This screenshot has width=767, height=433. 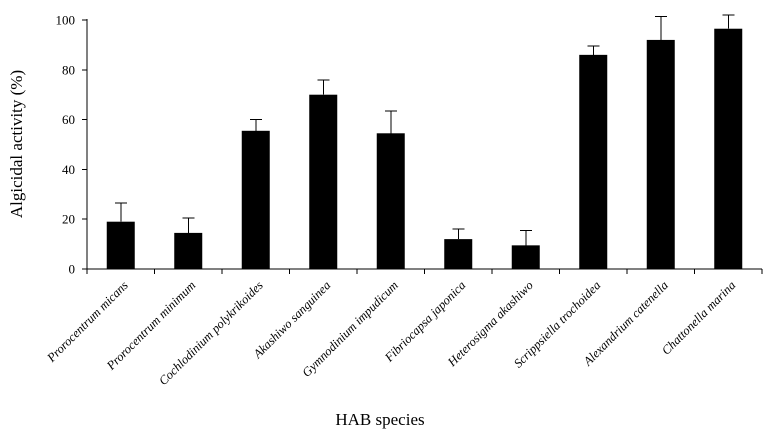 I want to click on y-tick-label: 100, so click(x=66, y=20).